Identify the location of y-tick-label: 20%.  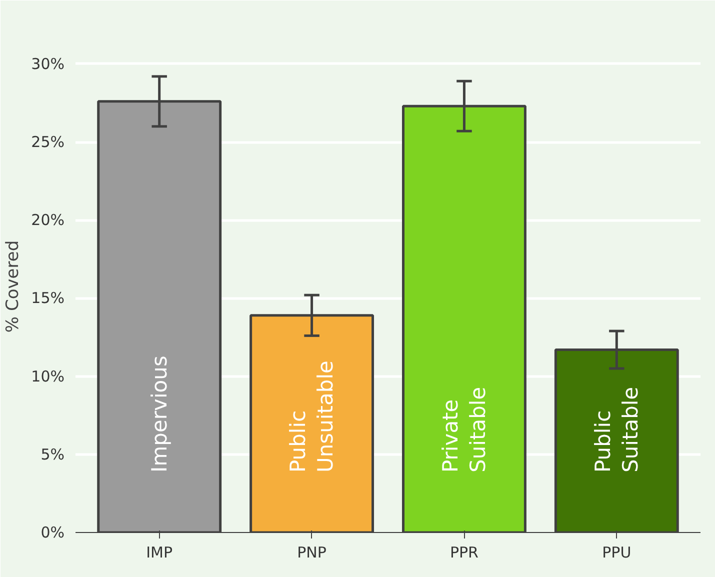
(48, 220).